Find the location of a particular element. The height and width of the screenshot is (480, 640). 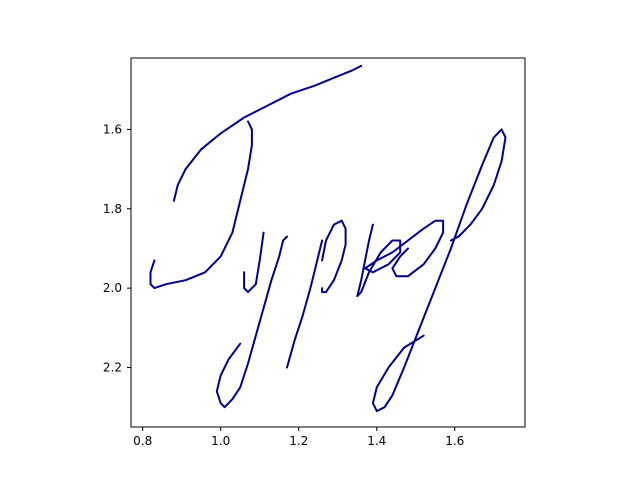

y-tick-label: 2.0 is located at coordinates (112, 288).